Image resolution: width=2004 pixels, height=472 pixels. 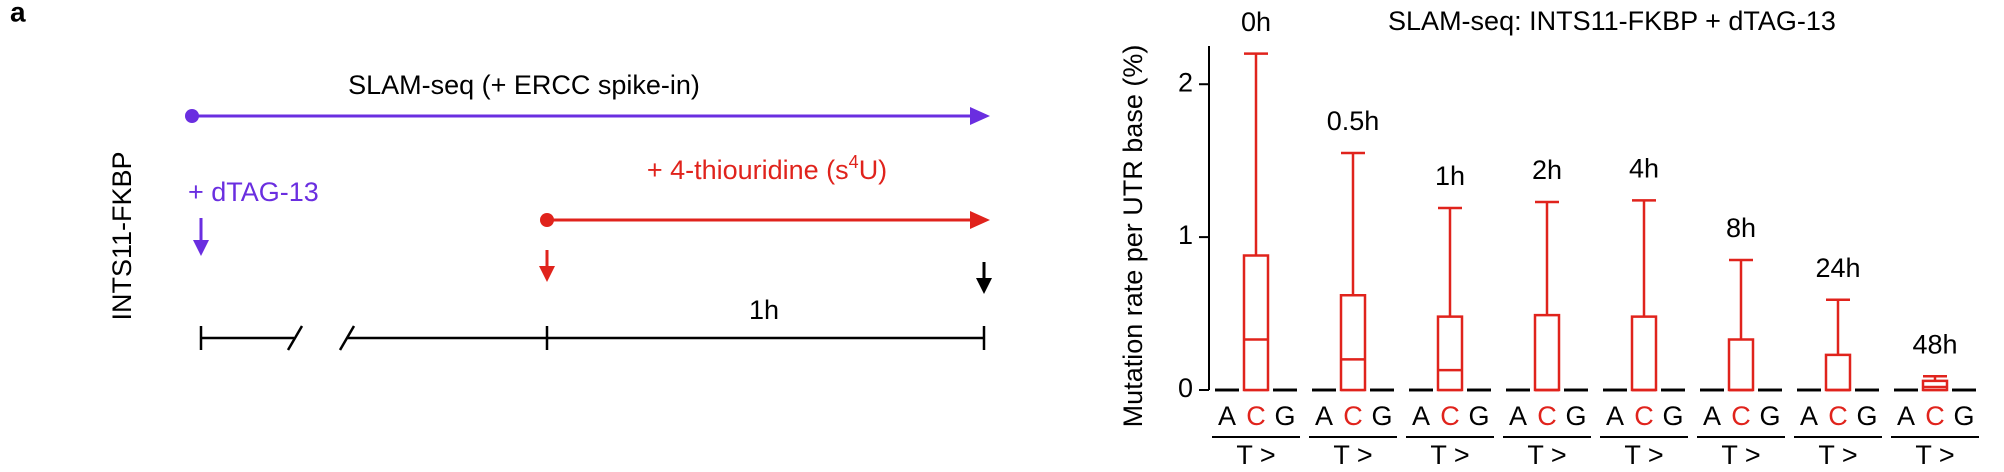 I want to click on cell-line-label: INTS11-FKBP, so click(x=122, y=235).